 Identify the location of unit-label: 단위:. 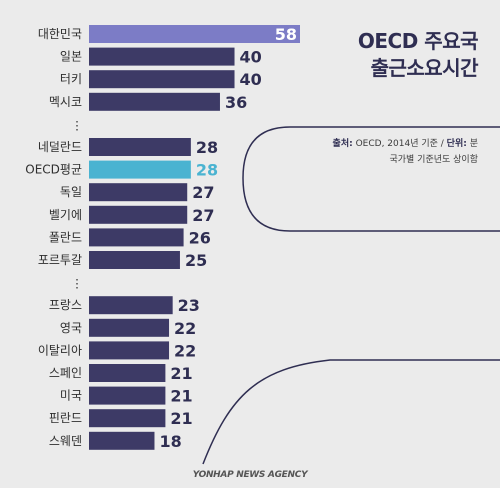
(456, 144).